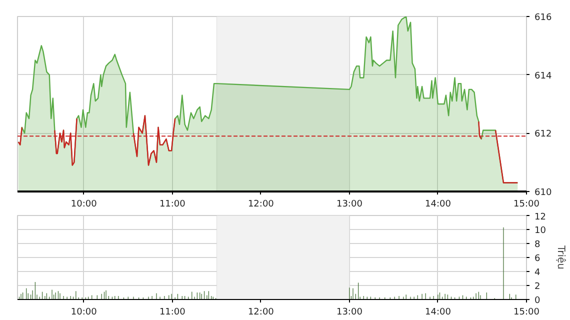 The image size is (570, 320). What do you see at coordinates (543, 76) in the screenshot?
I see `y-tick-label: 614` at bounding box center [543, 76].